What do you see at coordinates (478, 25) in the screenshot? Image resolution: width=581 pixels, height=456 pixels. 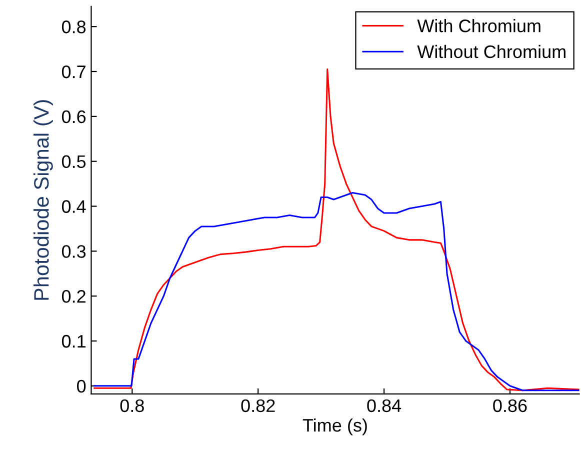 I see `legend-label: With Chromium` at bounding box center [478, 25].